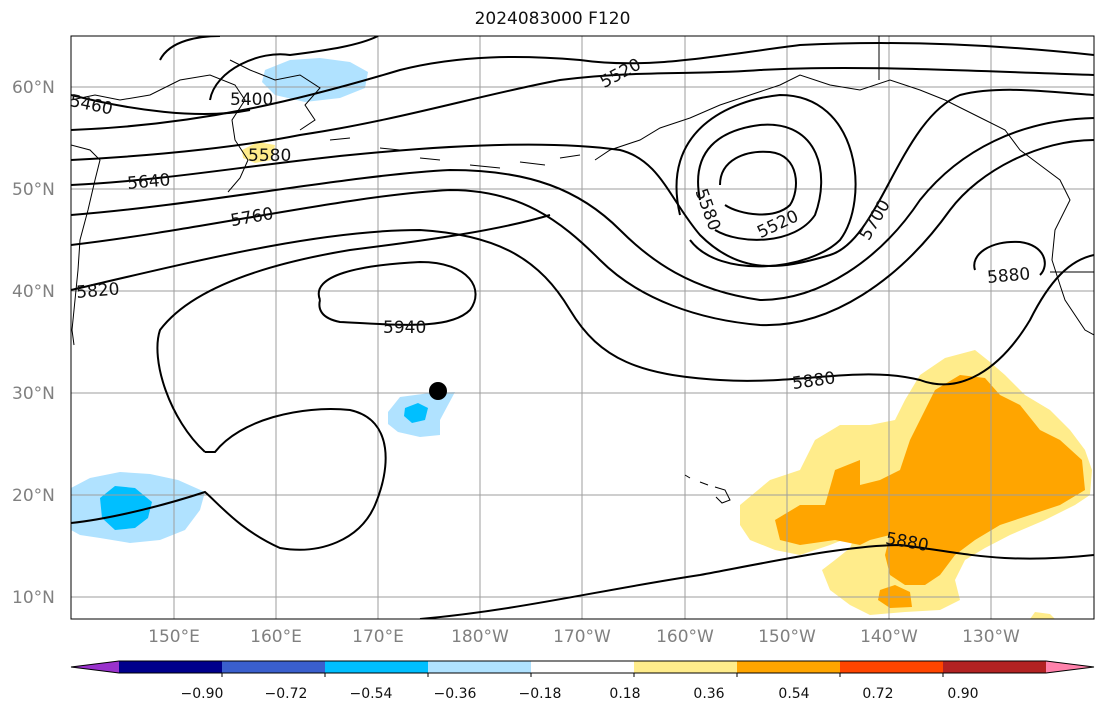 The image size is (1105, 712). Describe the element at coordinates (708, 694) in the screenshot. I see `colorbar-tick-label: 0.36` at that location.